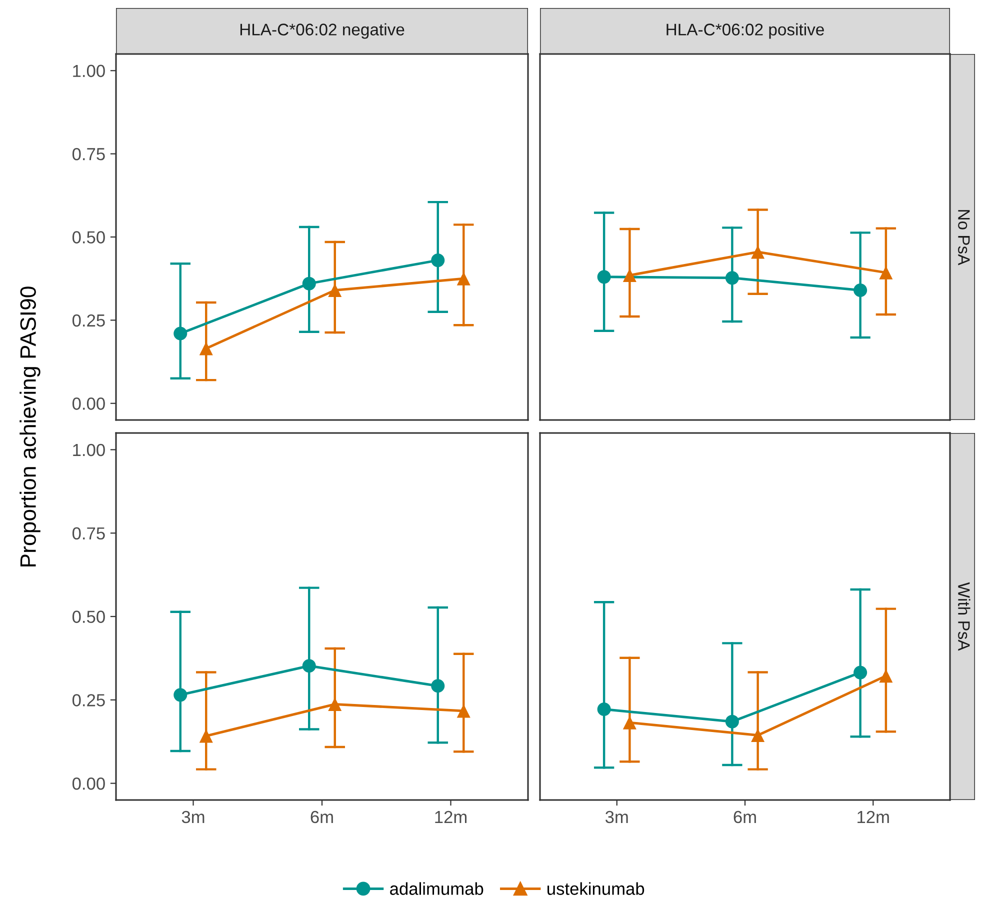  Describe the element at coordinates (964, 238) in the screenshot. I see `y2-axis-title: No PsA` at that location.